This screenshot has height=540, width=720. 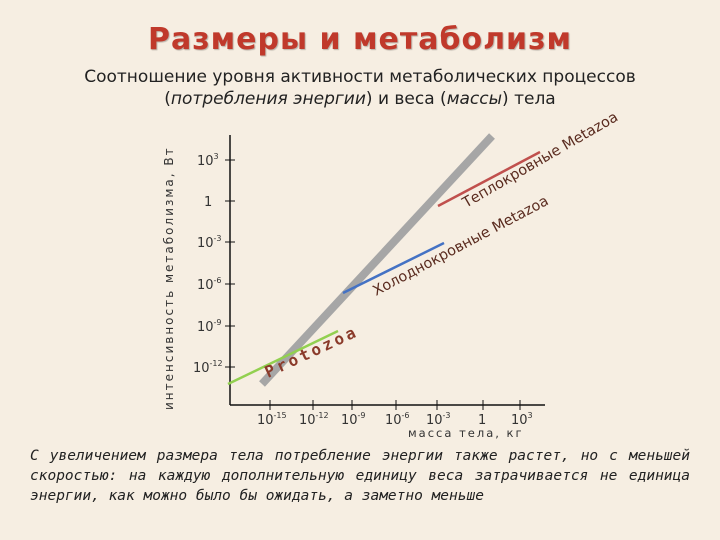 I want to click on cold-blooded-line, so click(x=393, y=268).